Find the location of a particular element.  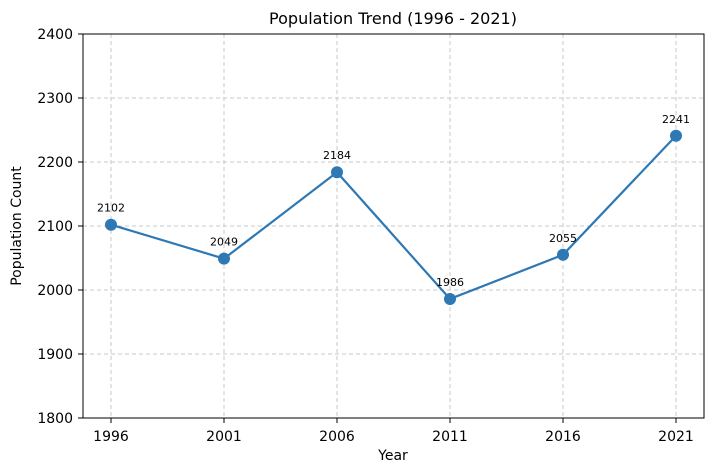

y-tick-label: 2000 is located at coordinates (55, 291).